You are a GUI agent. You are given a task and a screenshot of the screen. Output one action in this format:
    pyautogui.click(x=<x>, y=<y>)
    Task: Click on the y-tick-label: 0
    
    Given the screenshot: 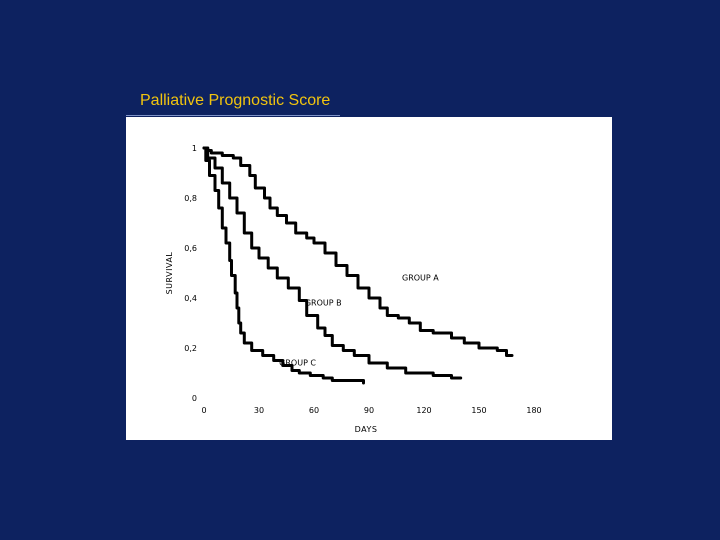 What is the action you would take?
    pyautogui.click(x=194, y=398)
    